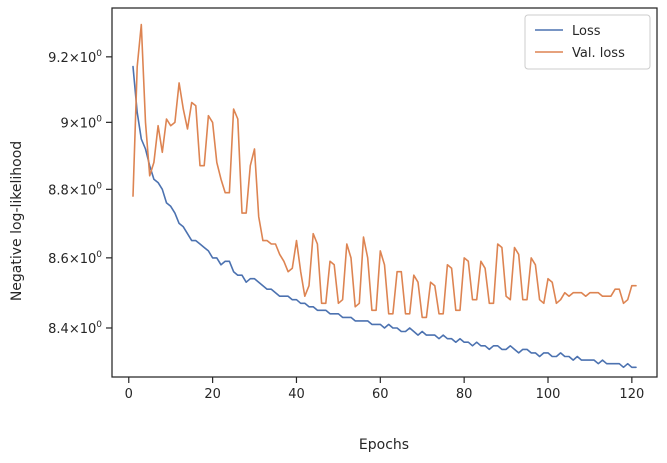 This screenshot has height=463, width=667. Describe the element at coordinates (75, 328) in the screenshot. I see `y-tick-label: 8.4×100` at that location.